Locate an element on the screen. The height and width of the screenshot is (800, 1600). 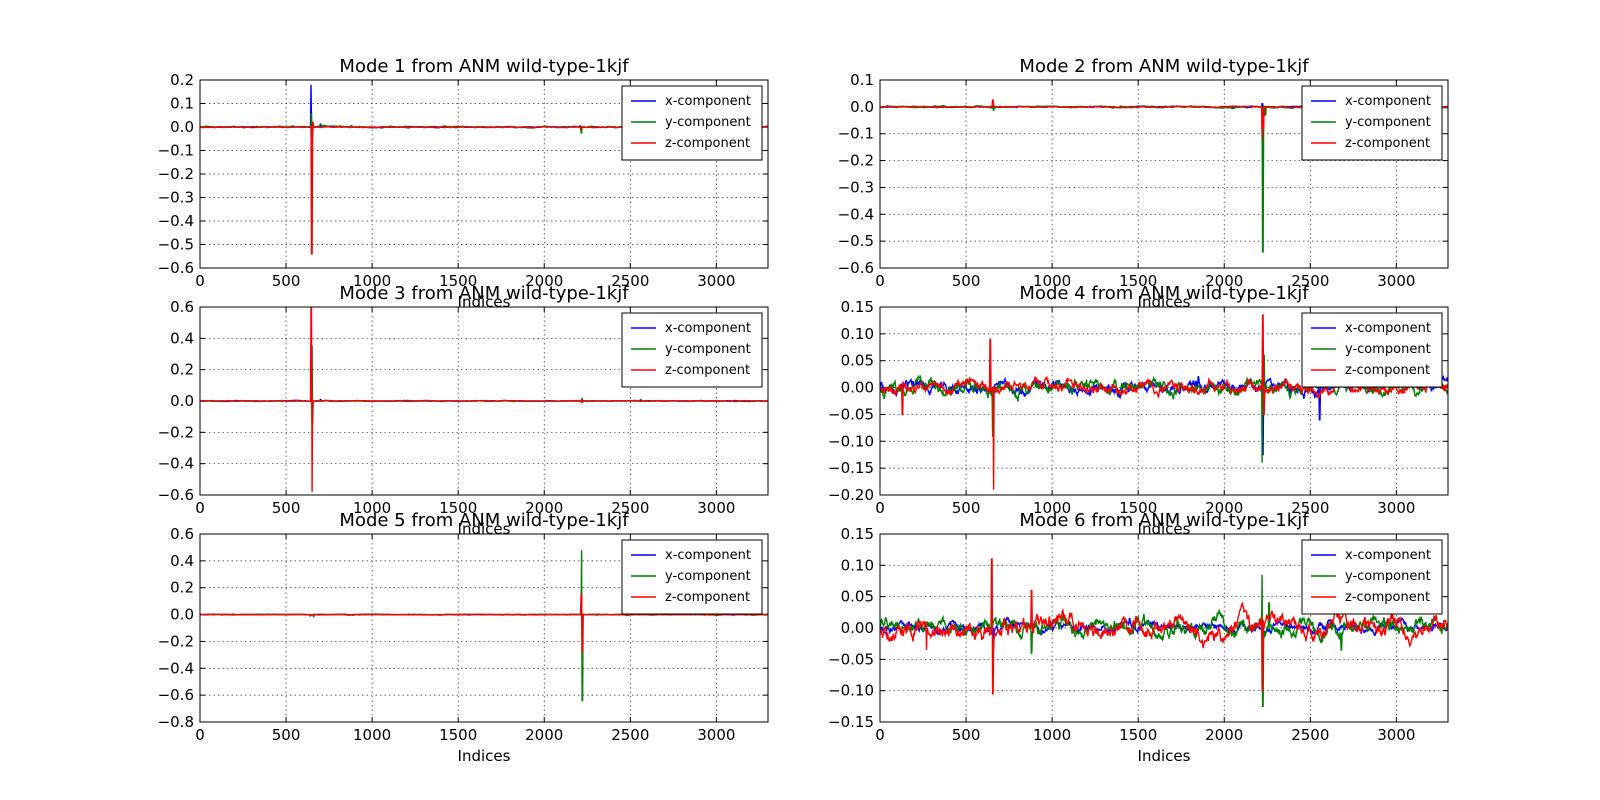
y-tick-label: 0.10 is located at coordinates (857, 334).